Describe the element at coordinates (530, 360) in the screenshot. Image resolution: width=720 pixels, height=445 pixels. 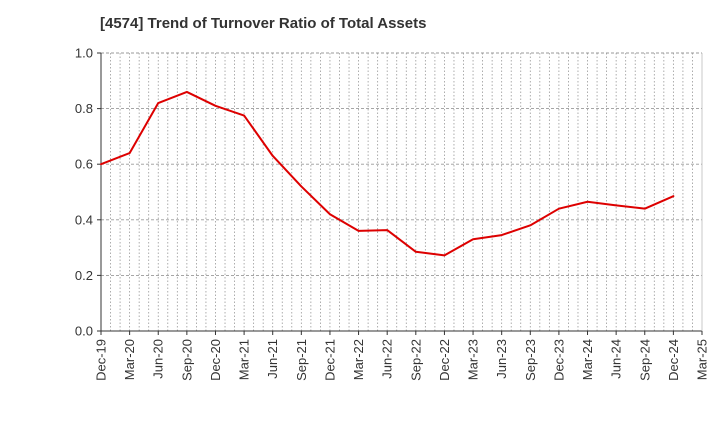
I see `x-tick-label: Sep-23` at that location.